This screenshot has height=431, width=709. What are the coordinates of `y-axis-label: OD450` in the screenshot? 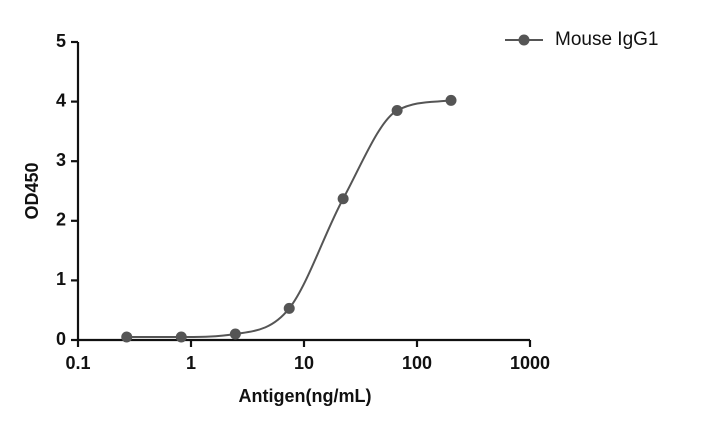 It's located at (32, 190).